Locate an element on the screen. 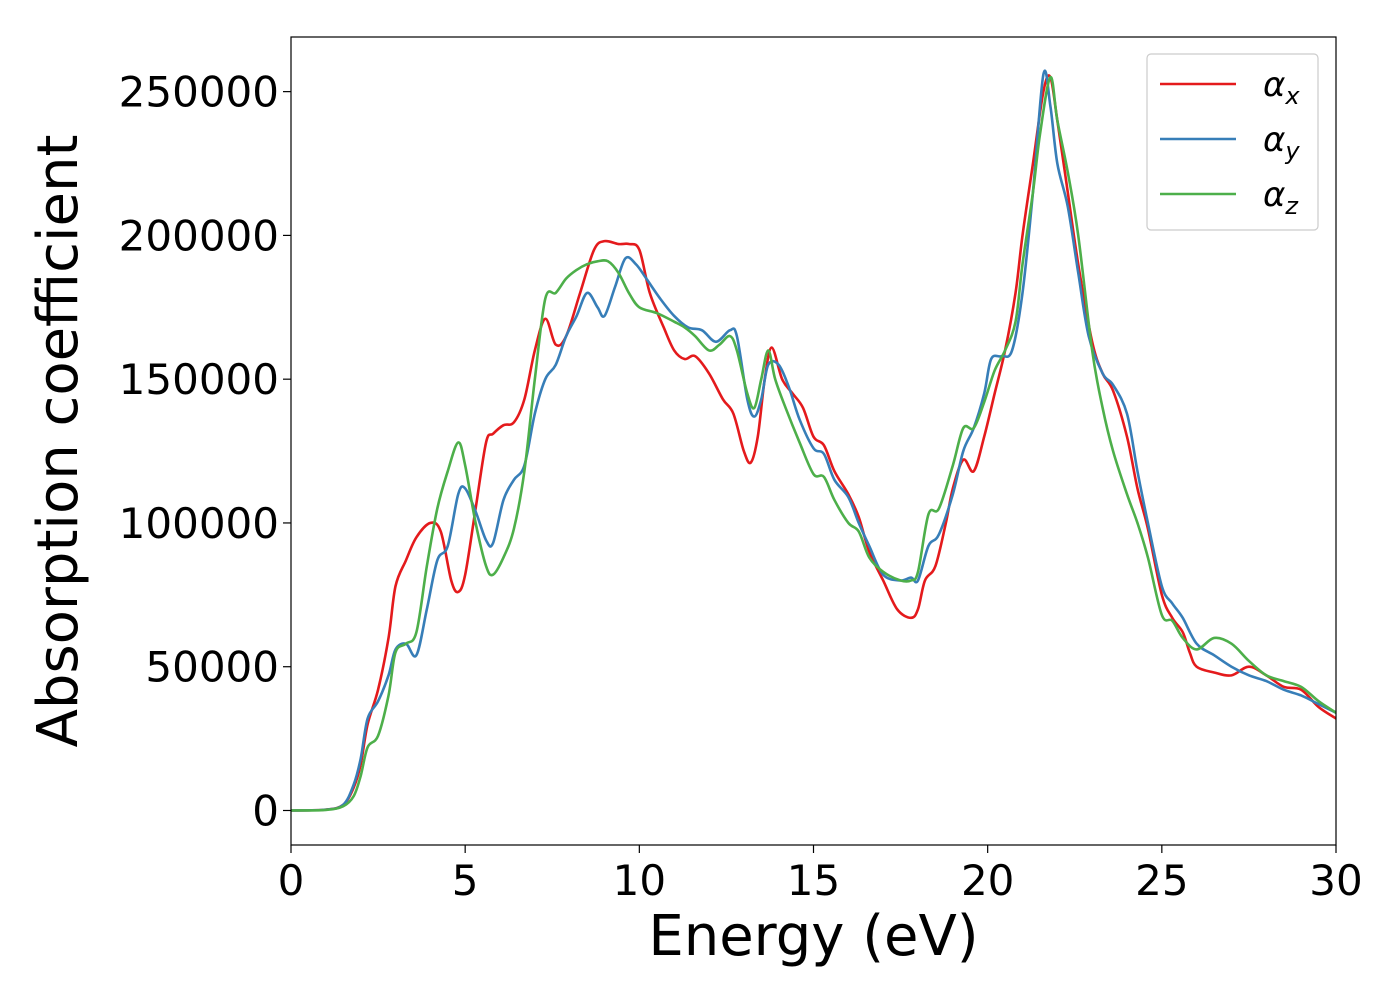 This screenshot has width=1400, height=1005. y-axis: 0 50000 100000 150000 200000 250000 is located at coordinates (205, 451).